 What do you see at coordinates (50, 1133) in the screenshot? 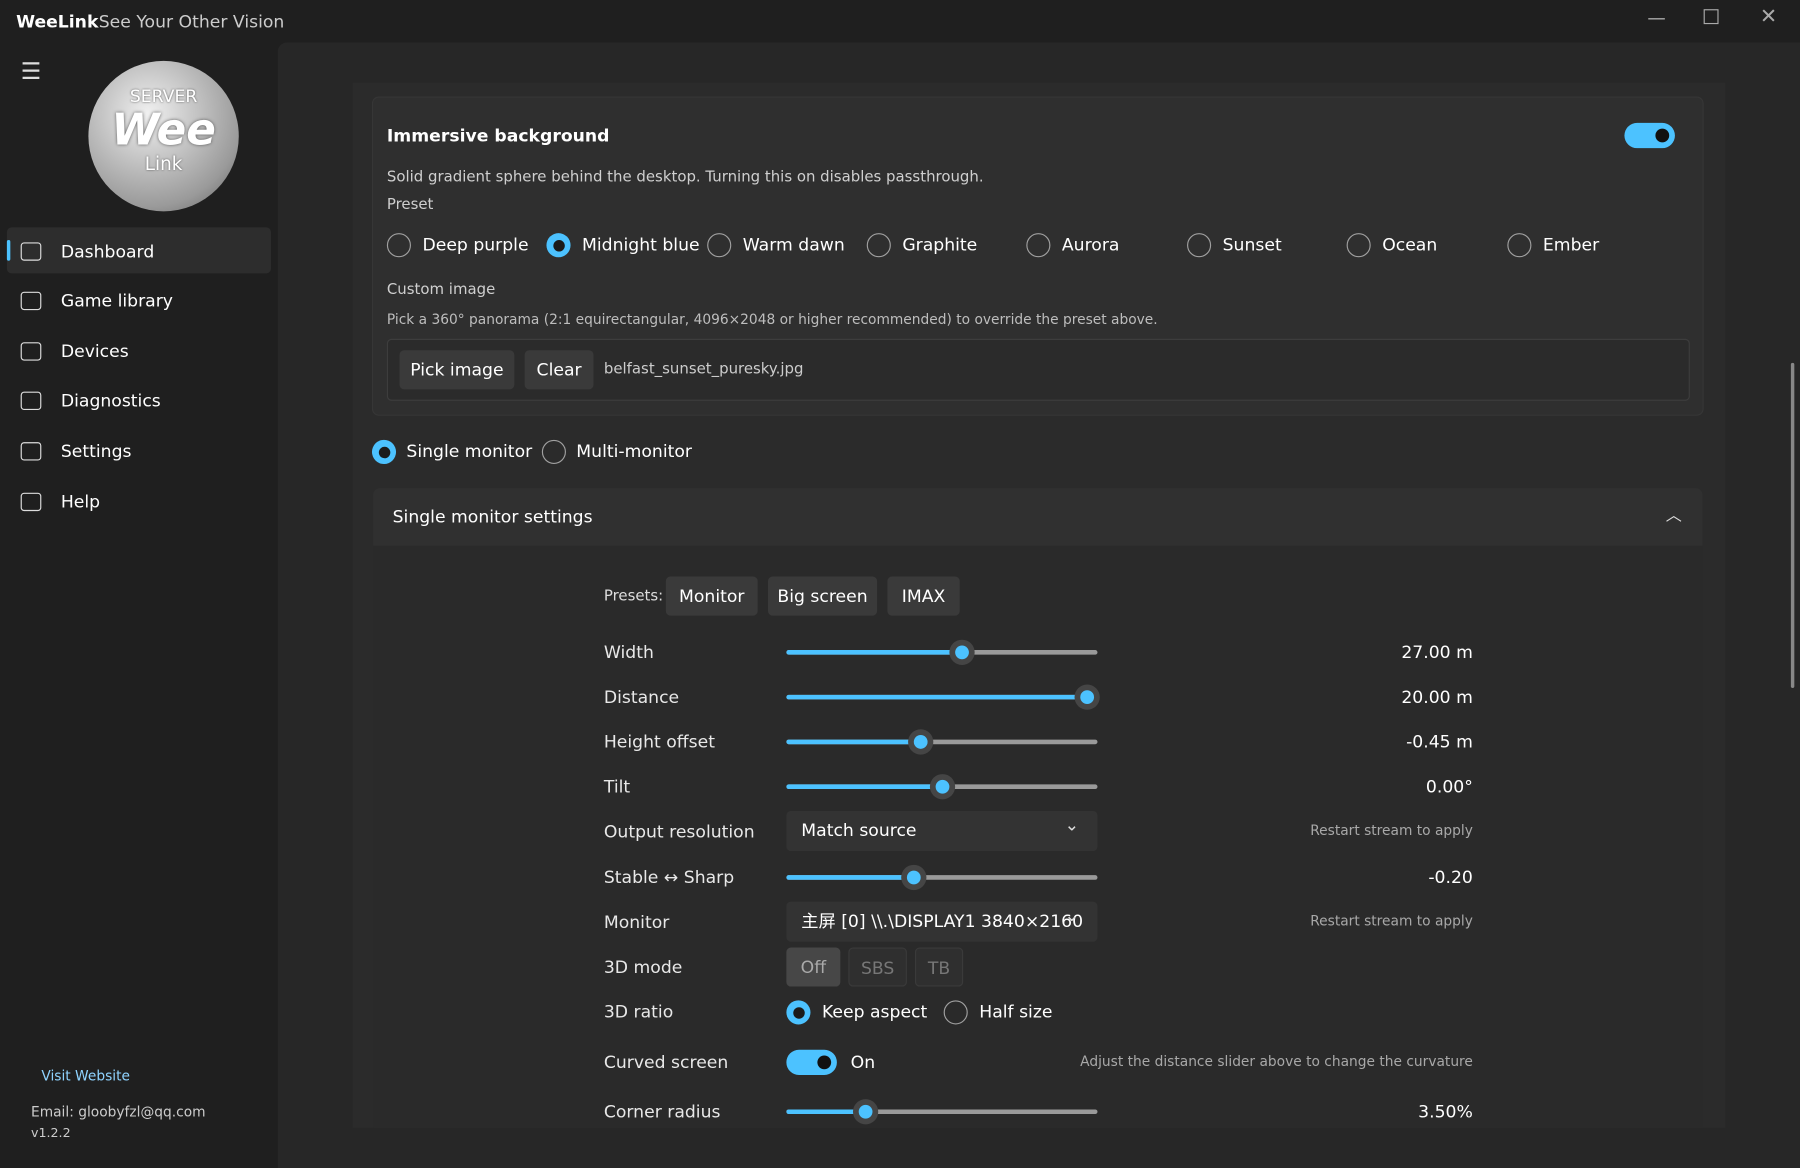
I see `version: v1.2.2` at bounding box center [50, 1133].